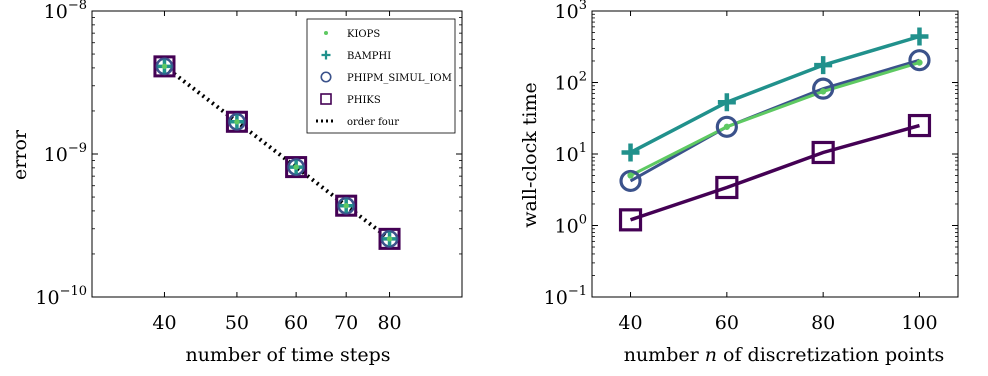  I want to click on legend-item-phiks: PHIKS, so click(350, 99).